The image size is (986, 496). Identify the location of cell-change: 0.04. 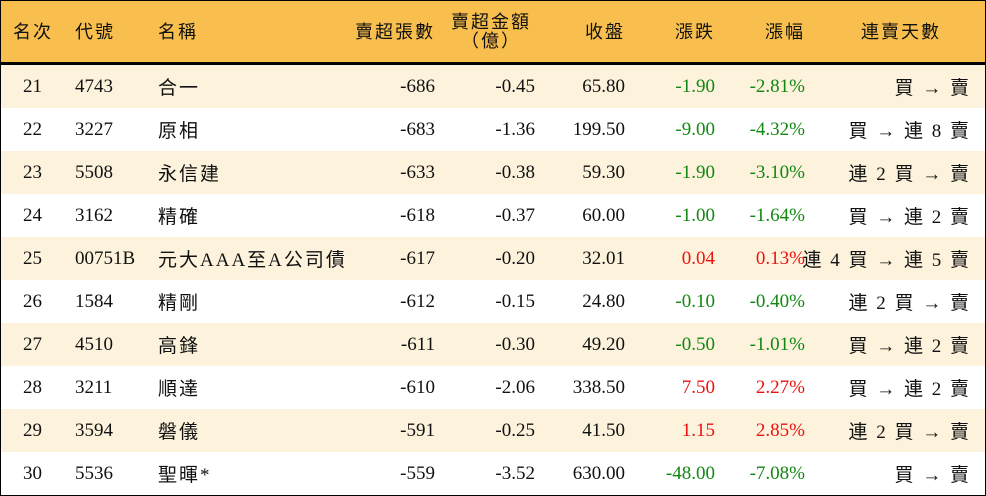
(698, 258).